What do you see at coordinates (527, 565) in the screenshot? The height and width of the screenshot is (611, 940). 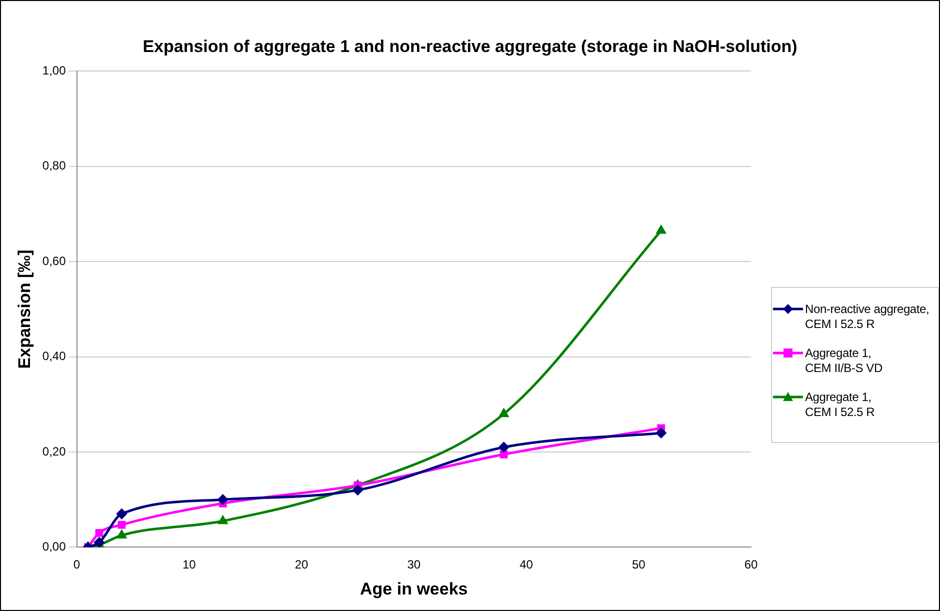 I see `x-tick-label: 40` at bounding box center [527, 565].